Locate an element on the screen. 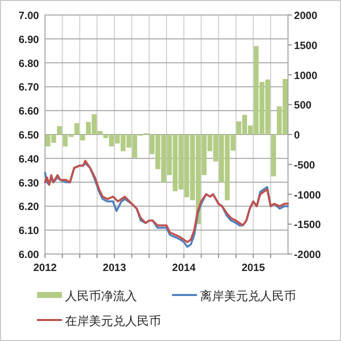 Image resolution: width=341 pixels, height=341 pixels. y-tick-label: 6.00 is located at coordinates (29, 255).